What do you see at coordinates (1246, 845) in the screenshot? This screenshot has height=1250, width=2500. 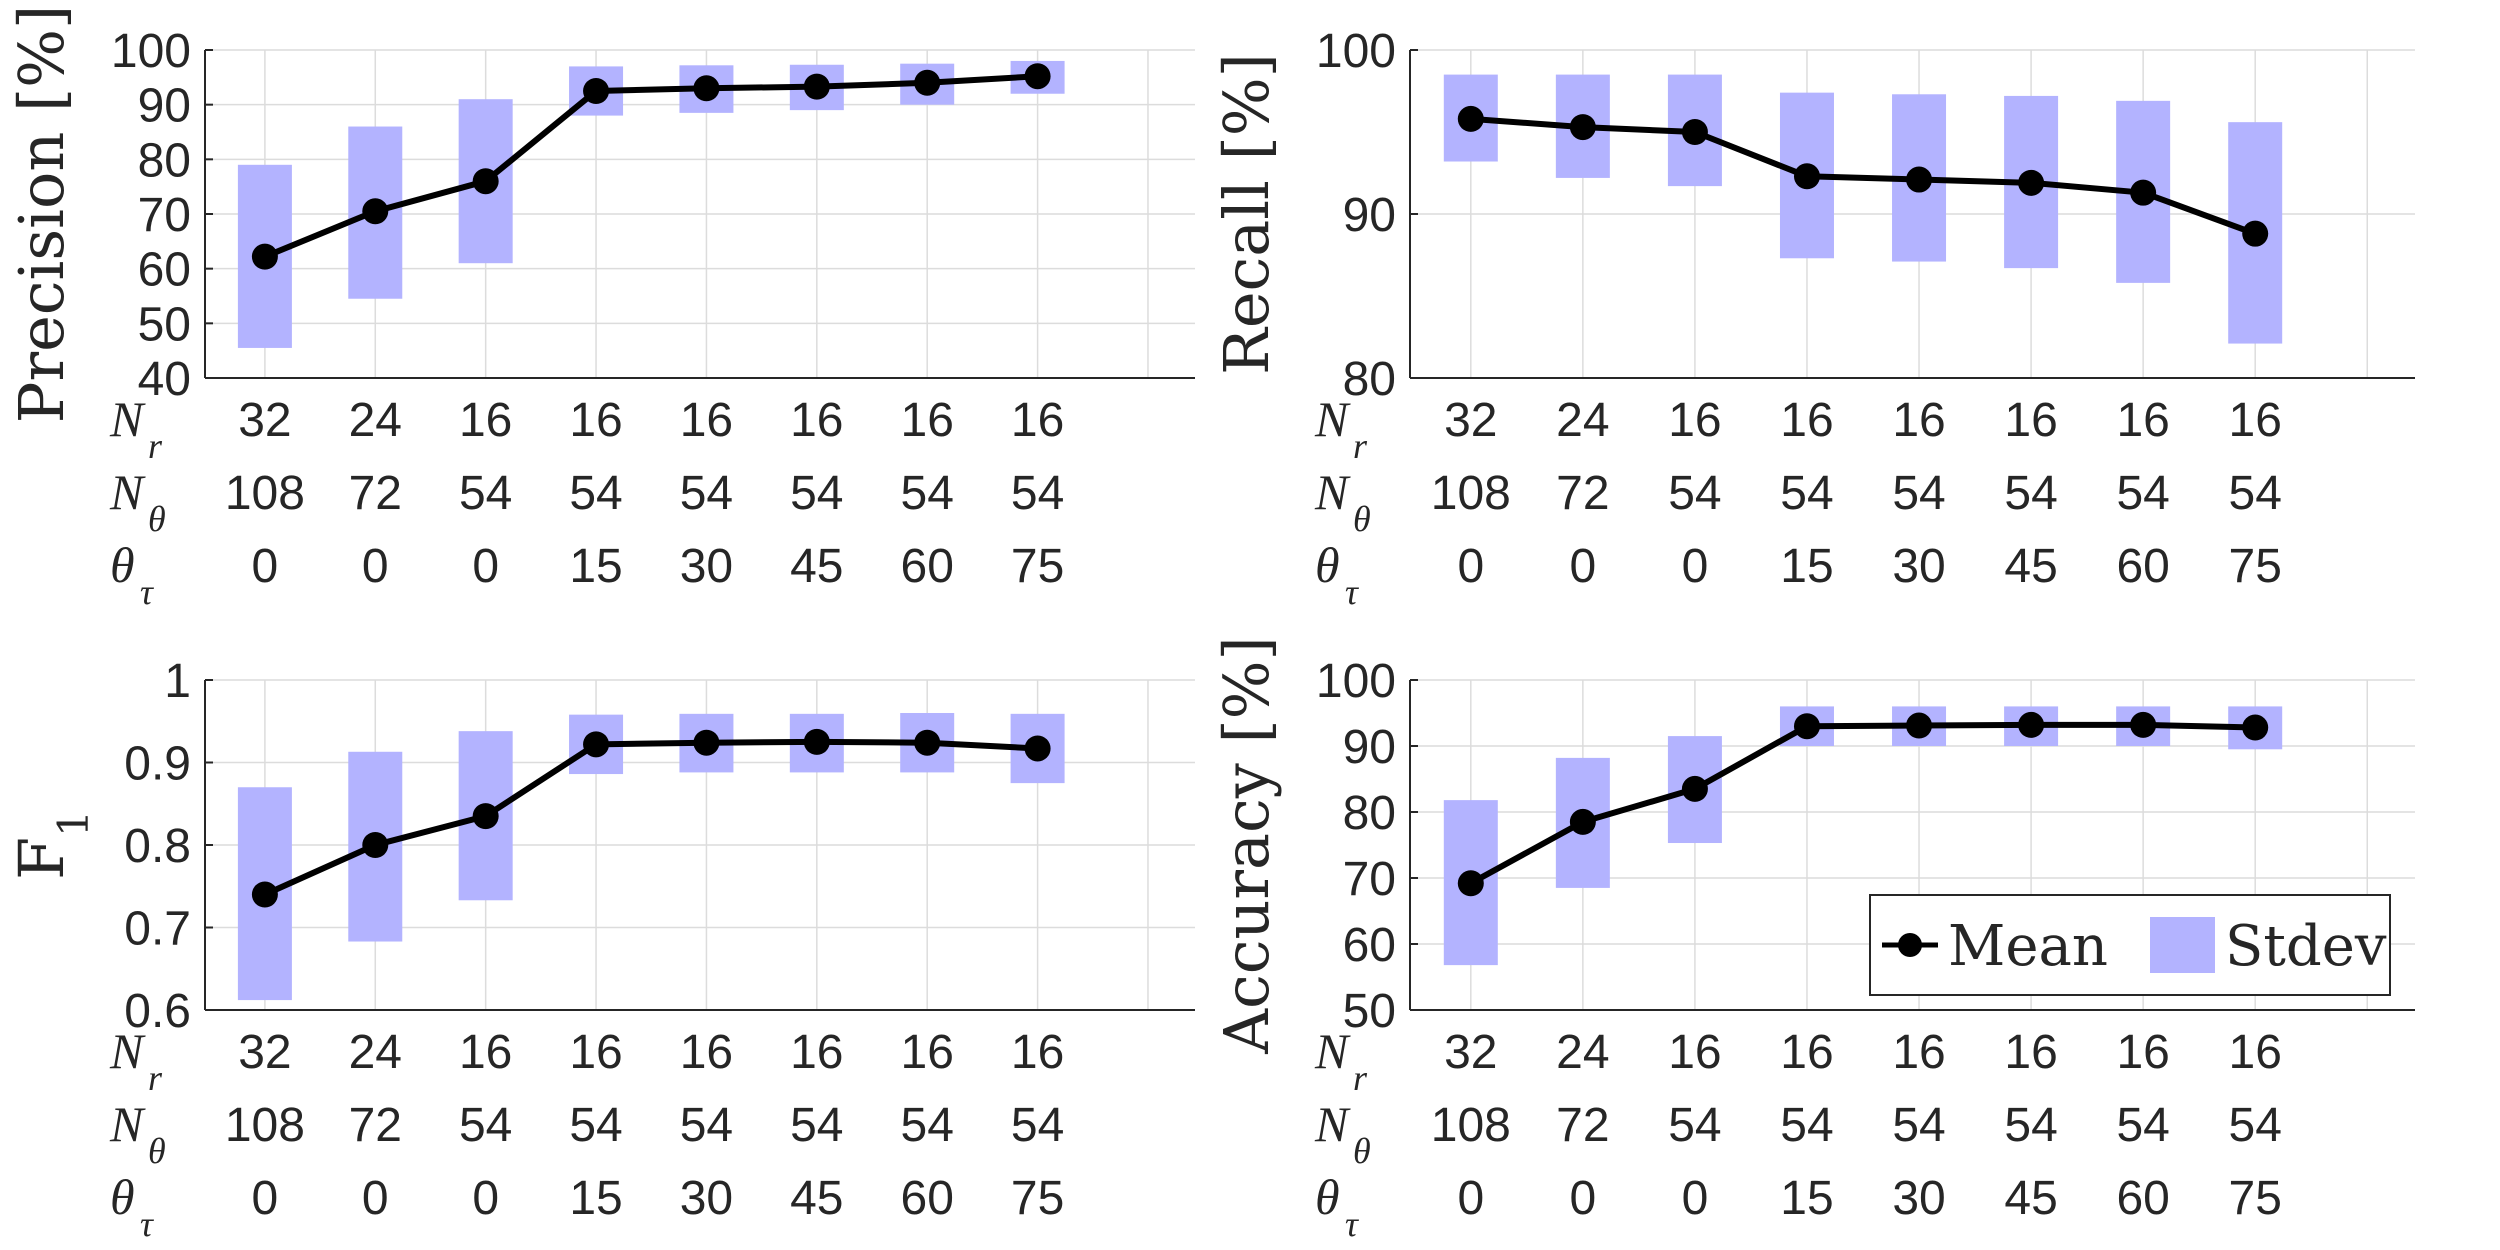 I see `y-axis-label: Accuracy [%]` at bounding box center [1246, 845].